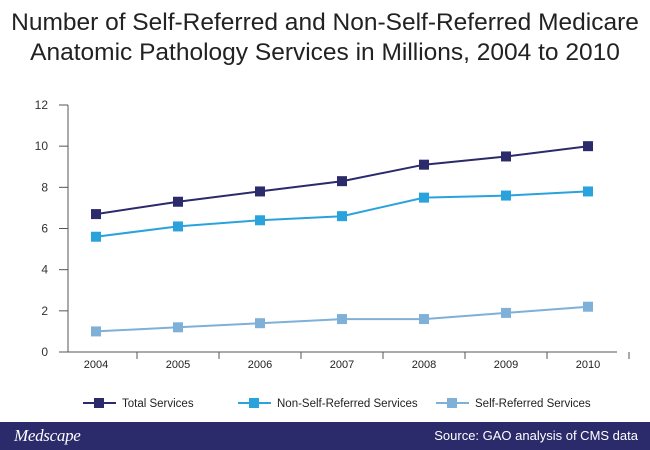 The image size is (650, 450). I want to click on y-tick-label: 10, so click(42, 146).